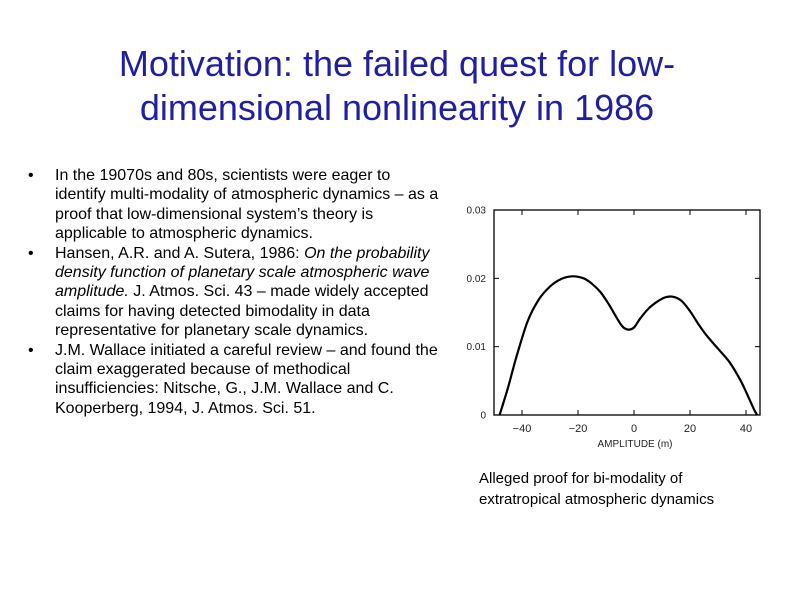 This screenshot has width=794, height=596. Describe the element at coordinates (180, 253) in the screenshot. I see `bullet-text-2-pre: Hansen, A.R. and A. Sutera, 1986:` at that location.